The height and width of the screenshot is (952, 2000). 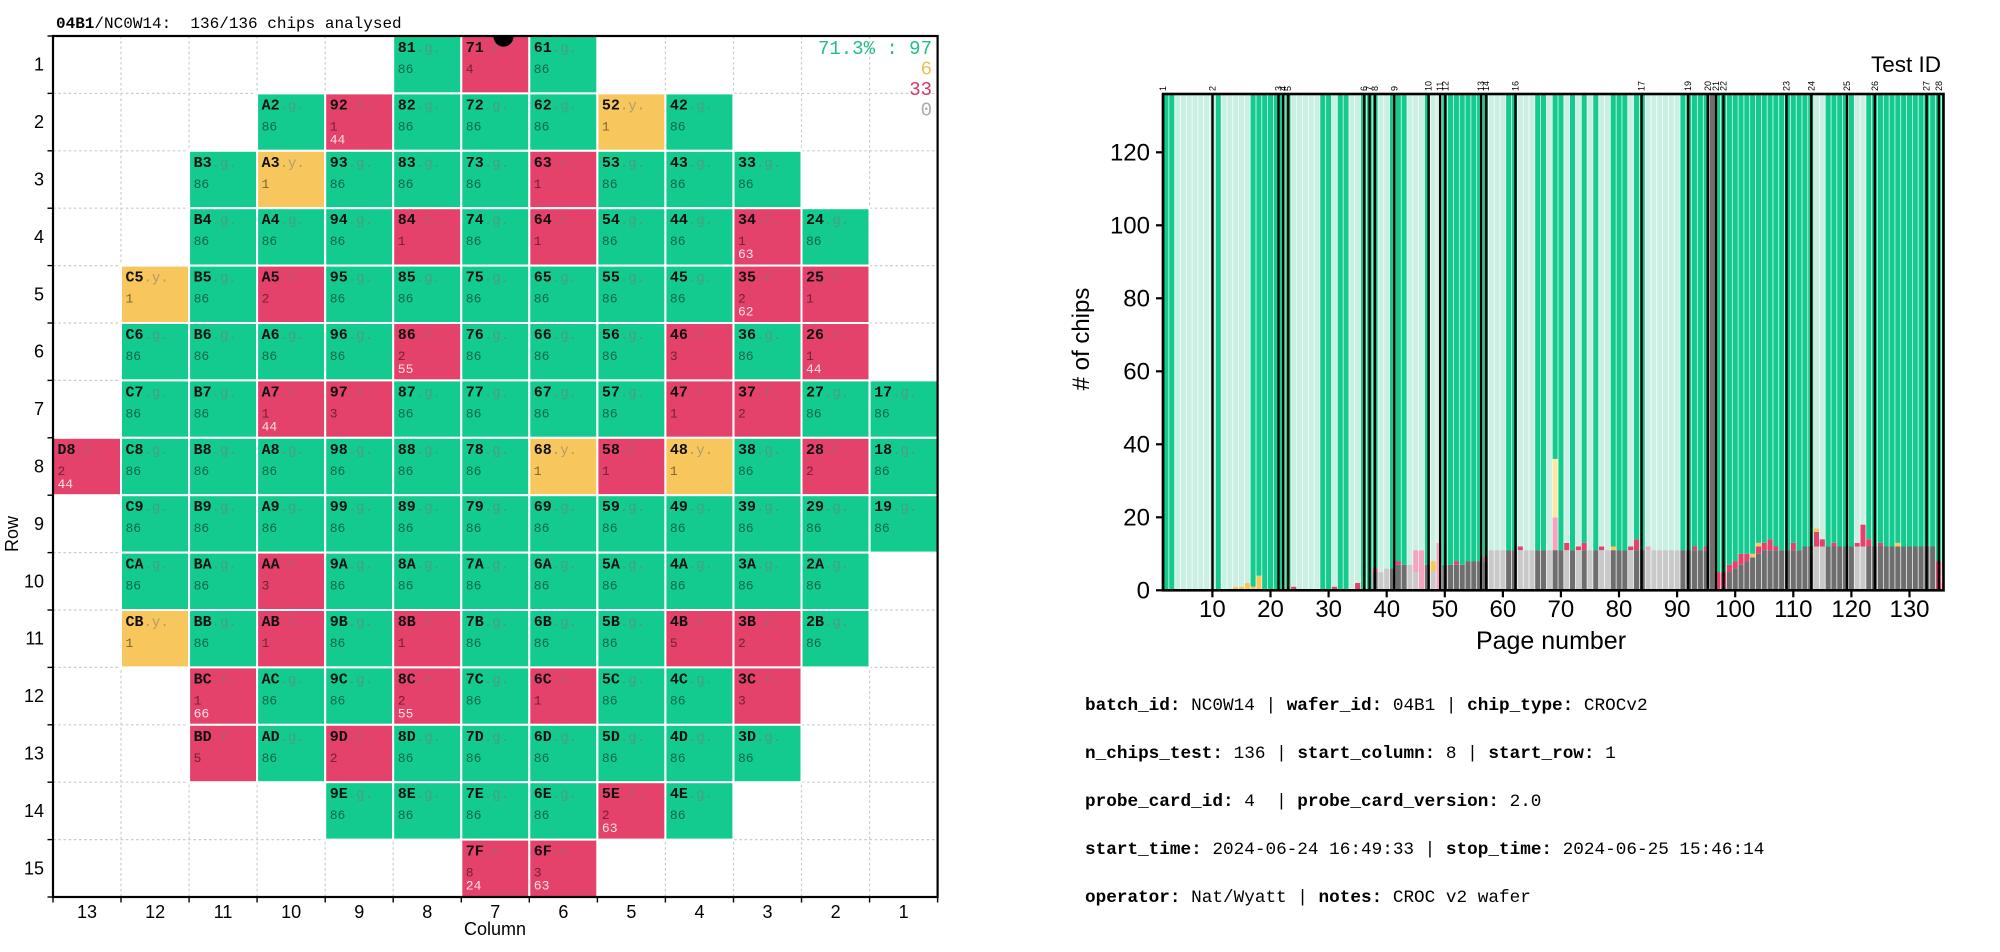 What do you see at coordinates (691, 679) in the screenshot?
I see `svg-text: 4C.g.` at bounding box center [691, 679].